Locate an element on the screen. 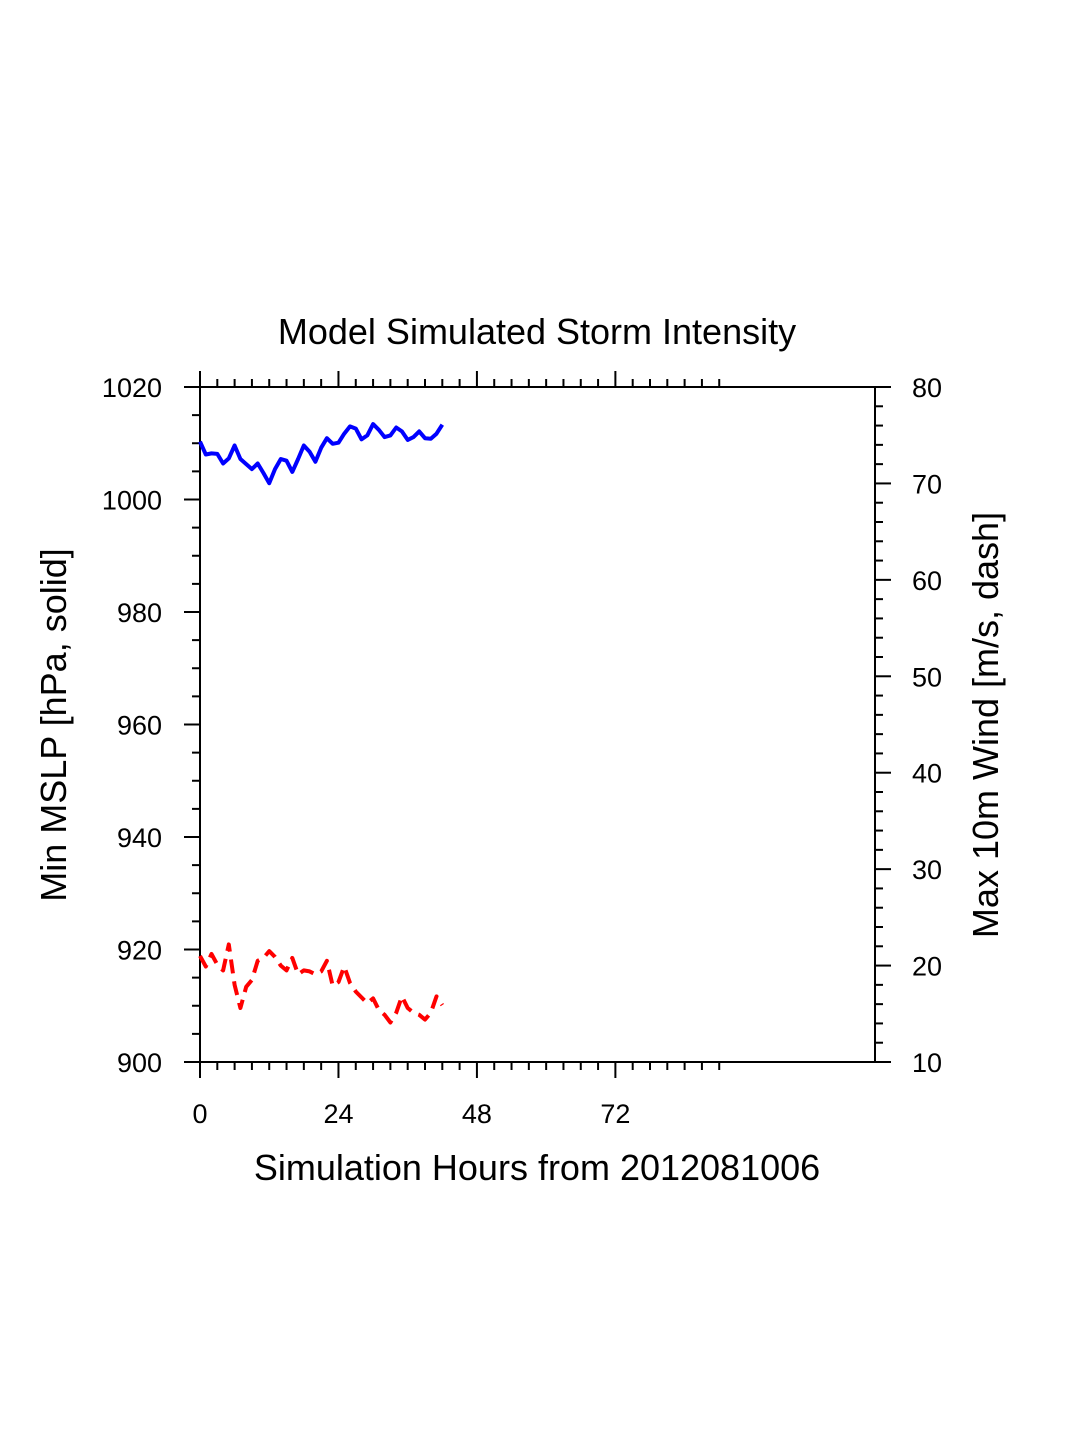 The image size is (1075, 1450). max-wind-dashed-line is located at coordinates (321, 983).